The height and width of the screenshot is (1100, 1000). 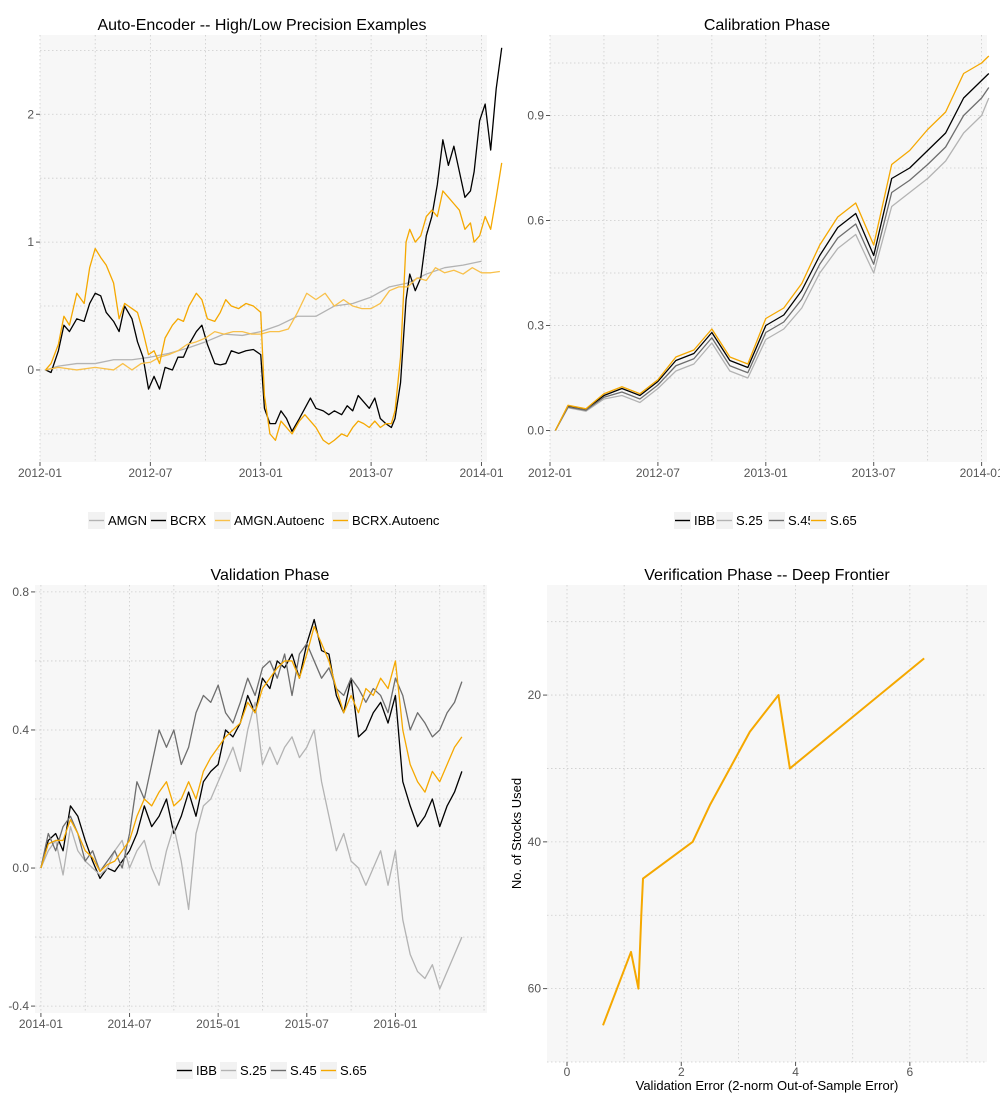 I want to click on y-tick-label: 0.3, so click(x=535, y=326).